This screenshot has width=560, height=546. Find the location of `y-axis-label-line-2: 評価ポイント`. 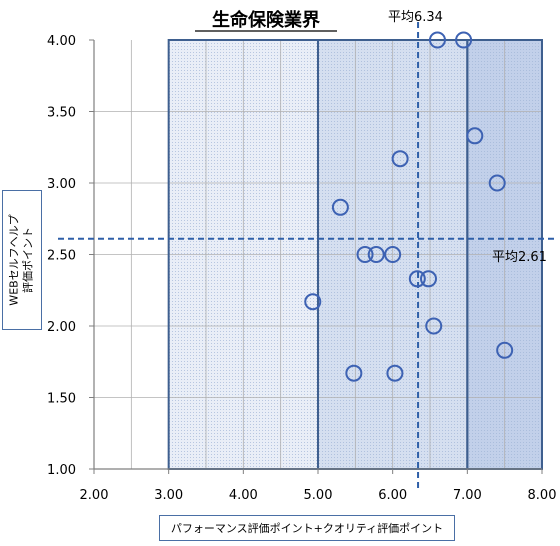

y-axis-label-line-2: 評価ポイント is located at coordinates (28, 260).